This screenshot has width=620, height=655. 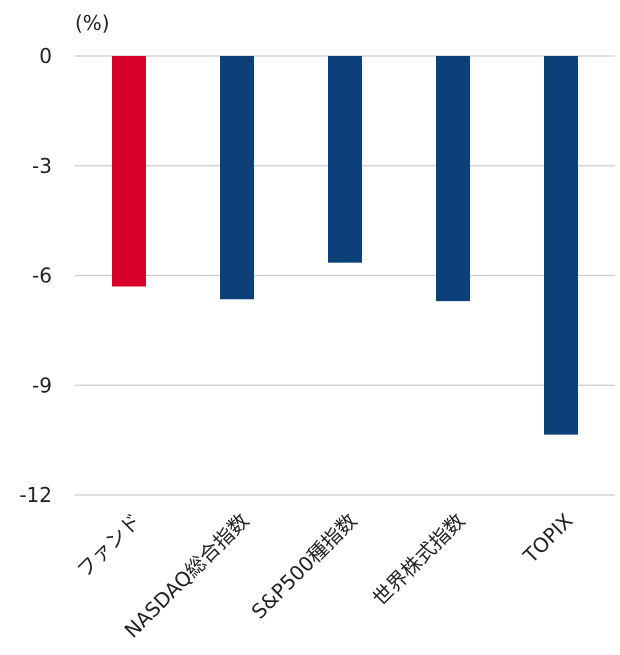 I want to click on y-tick-label: 0, so click(x=45, y=56).